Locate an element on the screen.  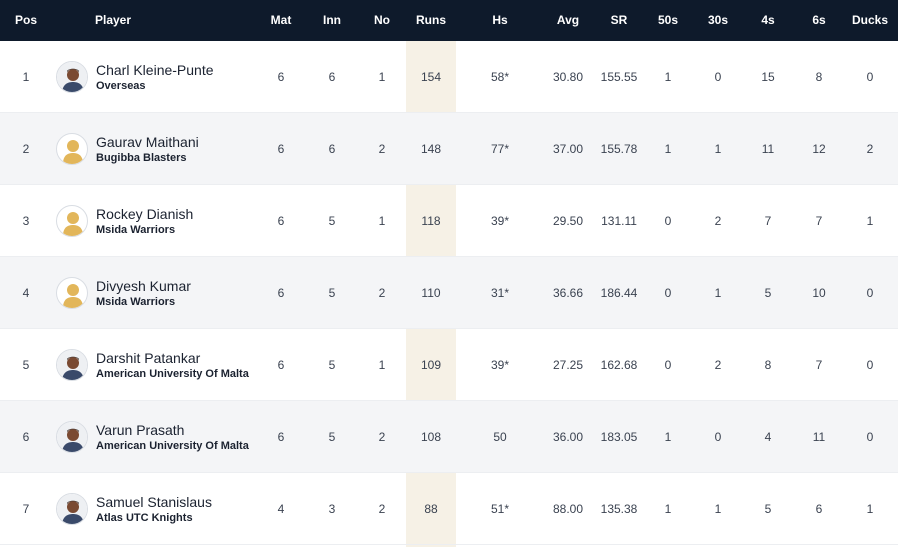
inn-cell: 6 is located at coordinates (332, 149).